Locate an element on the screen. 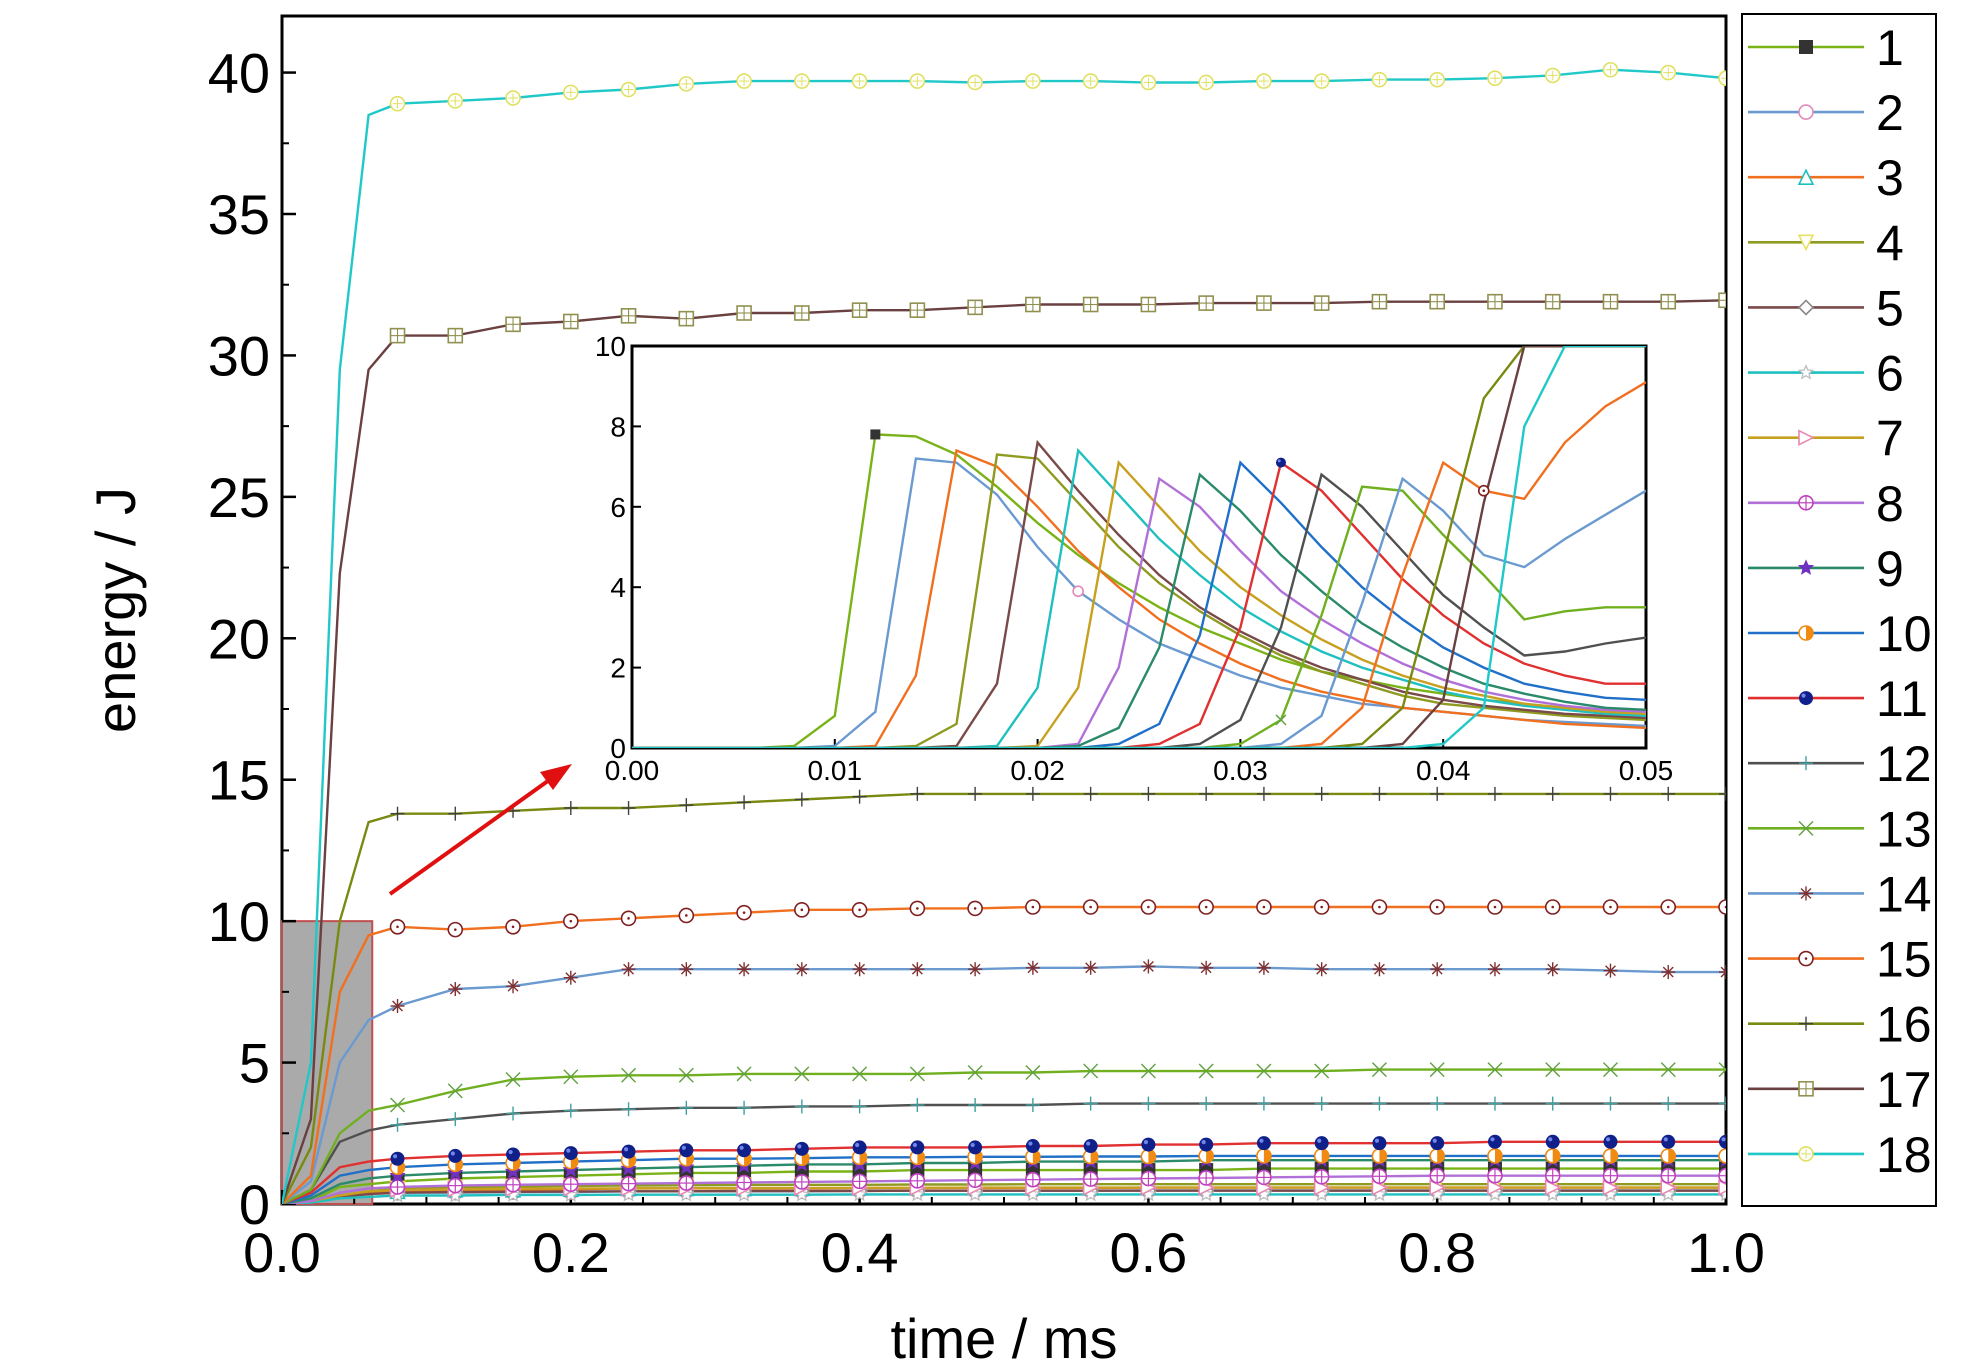 This screenshot has height=1370, width=1984. inset-x-tick-label: 0.04 is located at coordinates (1443, 770).